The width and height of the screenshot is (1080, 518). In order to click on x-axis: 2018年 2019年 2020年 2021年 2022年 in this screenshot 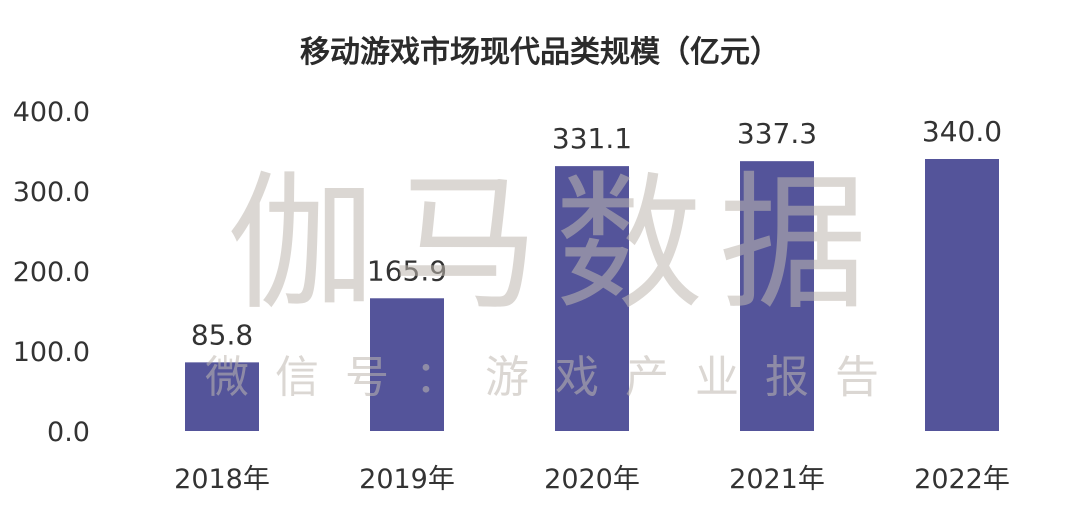, I will do `click(592, 479)`.